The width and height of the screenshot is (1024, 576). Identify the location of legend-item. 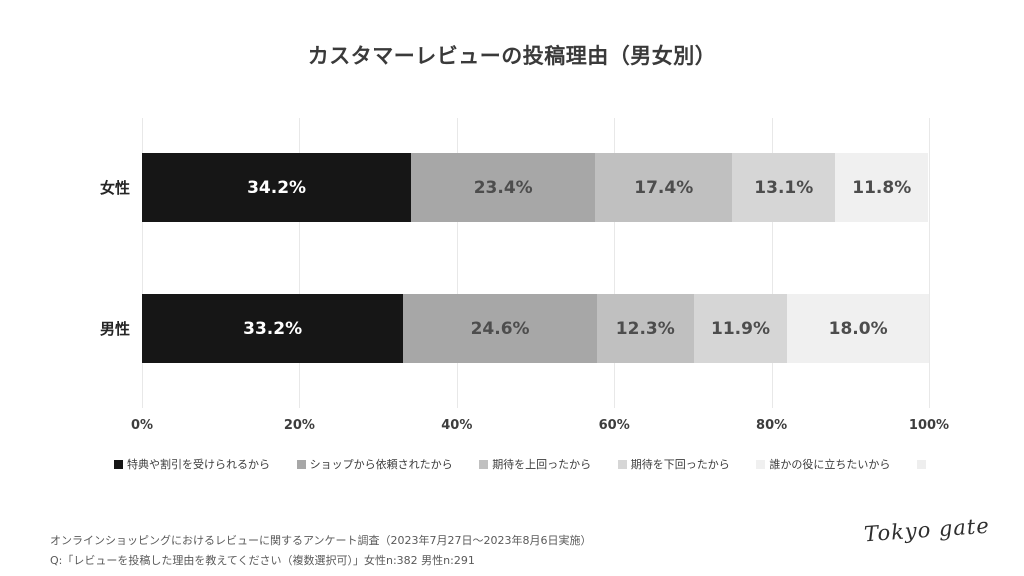
(921, 464).